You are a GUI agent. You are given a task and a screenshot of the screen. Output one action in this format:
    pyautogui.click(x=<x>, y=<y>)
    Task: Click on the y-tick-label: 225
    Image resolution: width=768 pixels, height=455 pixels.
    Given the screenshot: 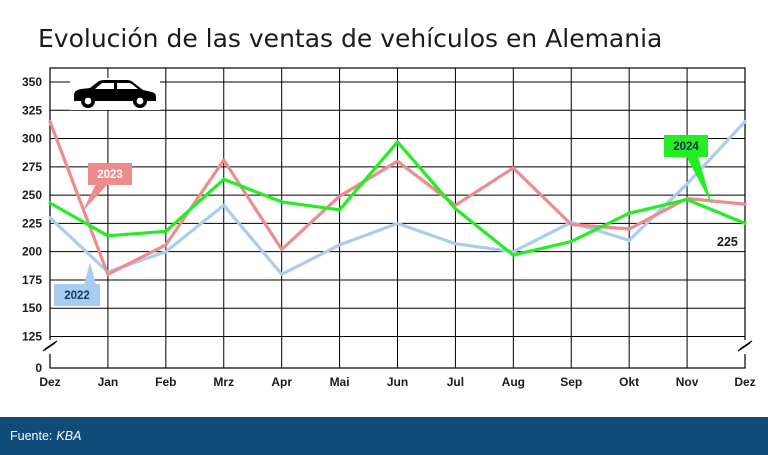 What is the action you would take?
    pyautogui.click(x=32, y=223)
    